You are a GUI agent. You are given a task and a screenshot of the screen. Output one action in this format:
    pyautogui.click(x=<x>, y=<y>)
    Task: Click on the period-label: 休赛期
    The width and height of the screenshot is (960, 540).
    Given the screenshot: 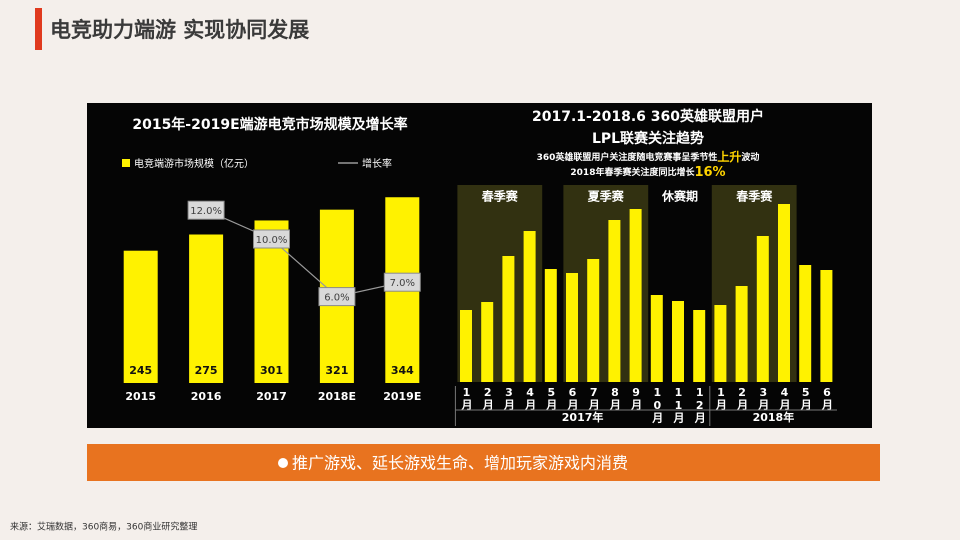 What is the action you would take?
    pyautogui.click(x=679, y=196)
    